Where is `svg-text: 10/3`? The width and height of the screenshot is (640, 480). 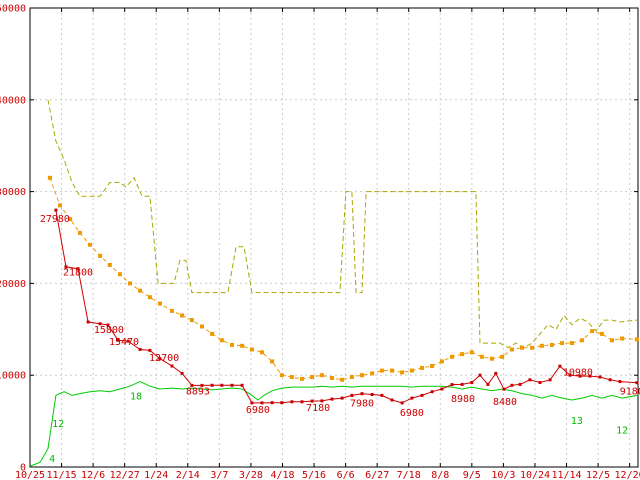
svg-text: 10/3 is located at coordinates (503, 475).